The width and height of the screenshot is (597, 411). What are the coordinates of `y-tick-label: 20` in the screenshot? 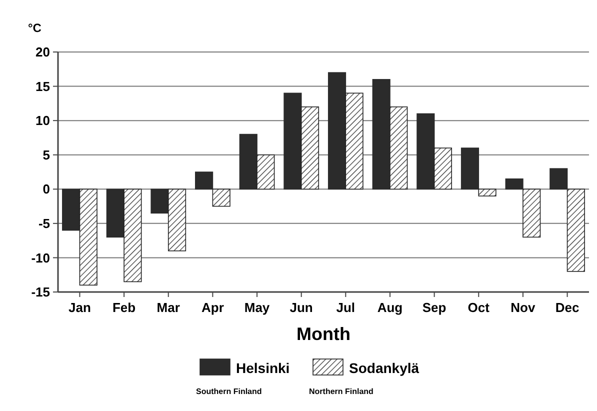 It's located at (43, 52).